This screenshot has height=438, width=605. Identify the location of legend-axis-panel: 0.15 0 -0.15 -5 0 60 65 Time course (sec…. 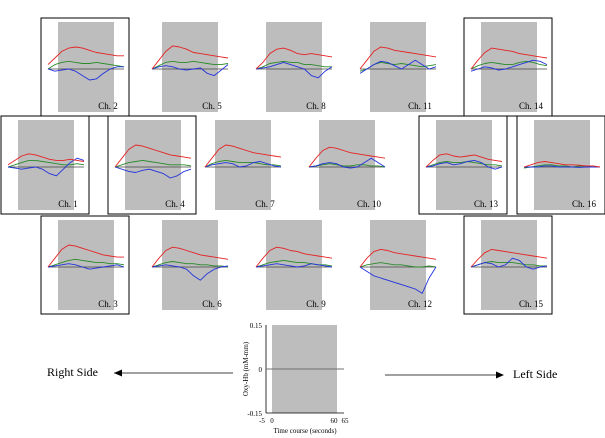
(295, 378).